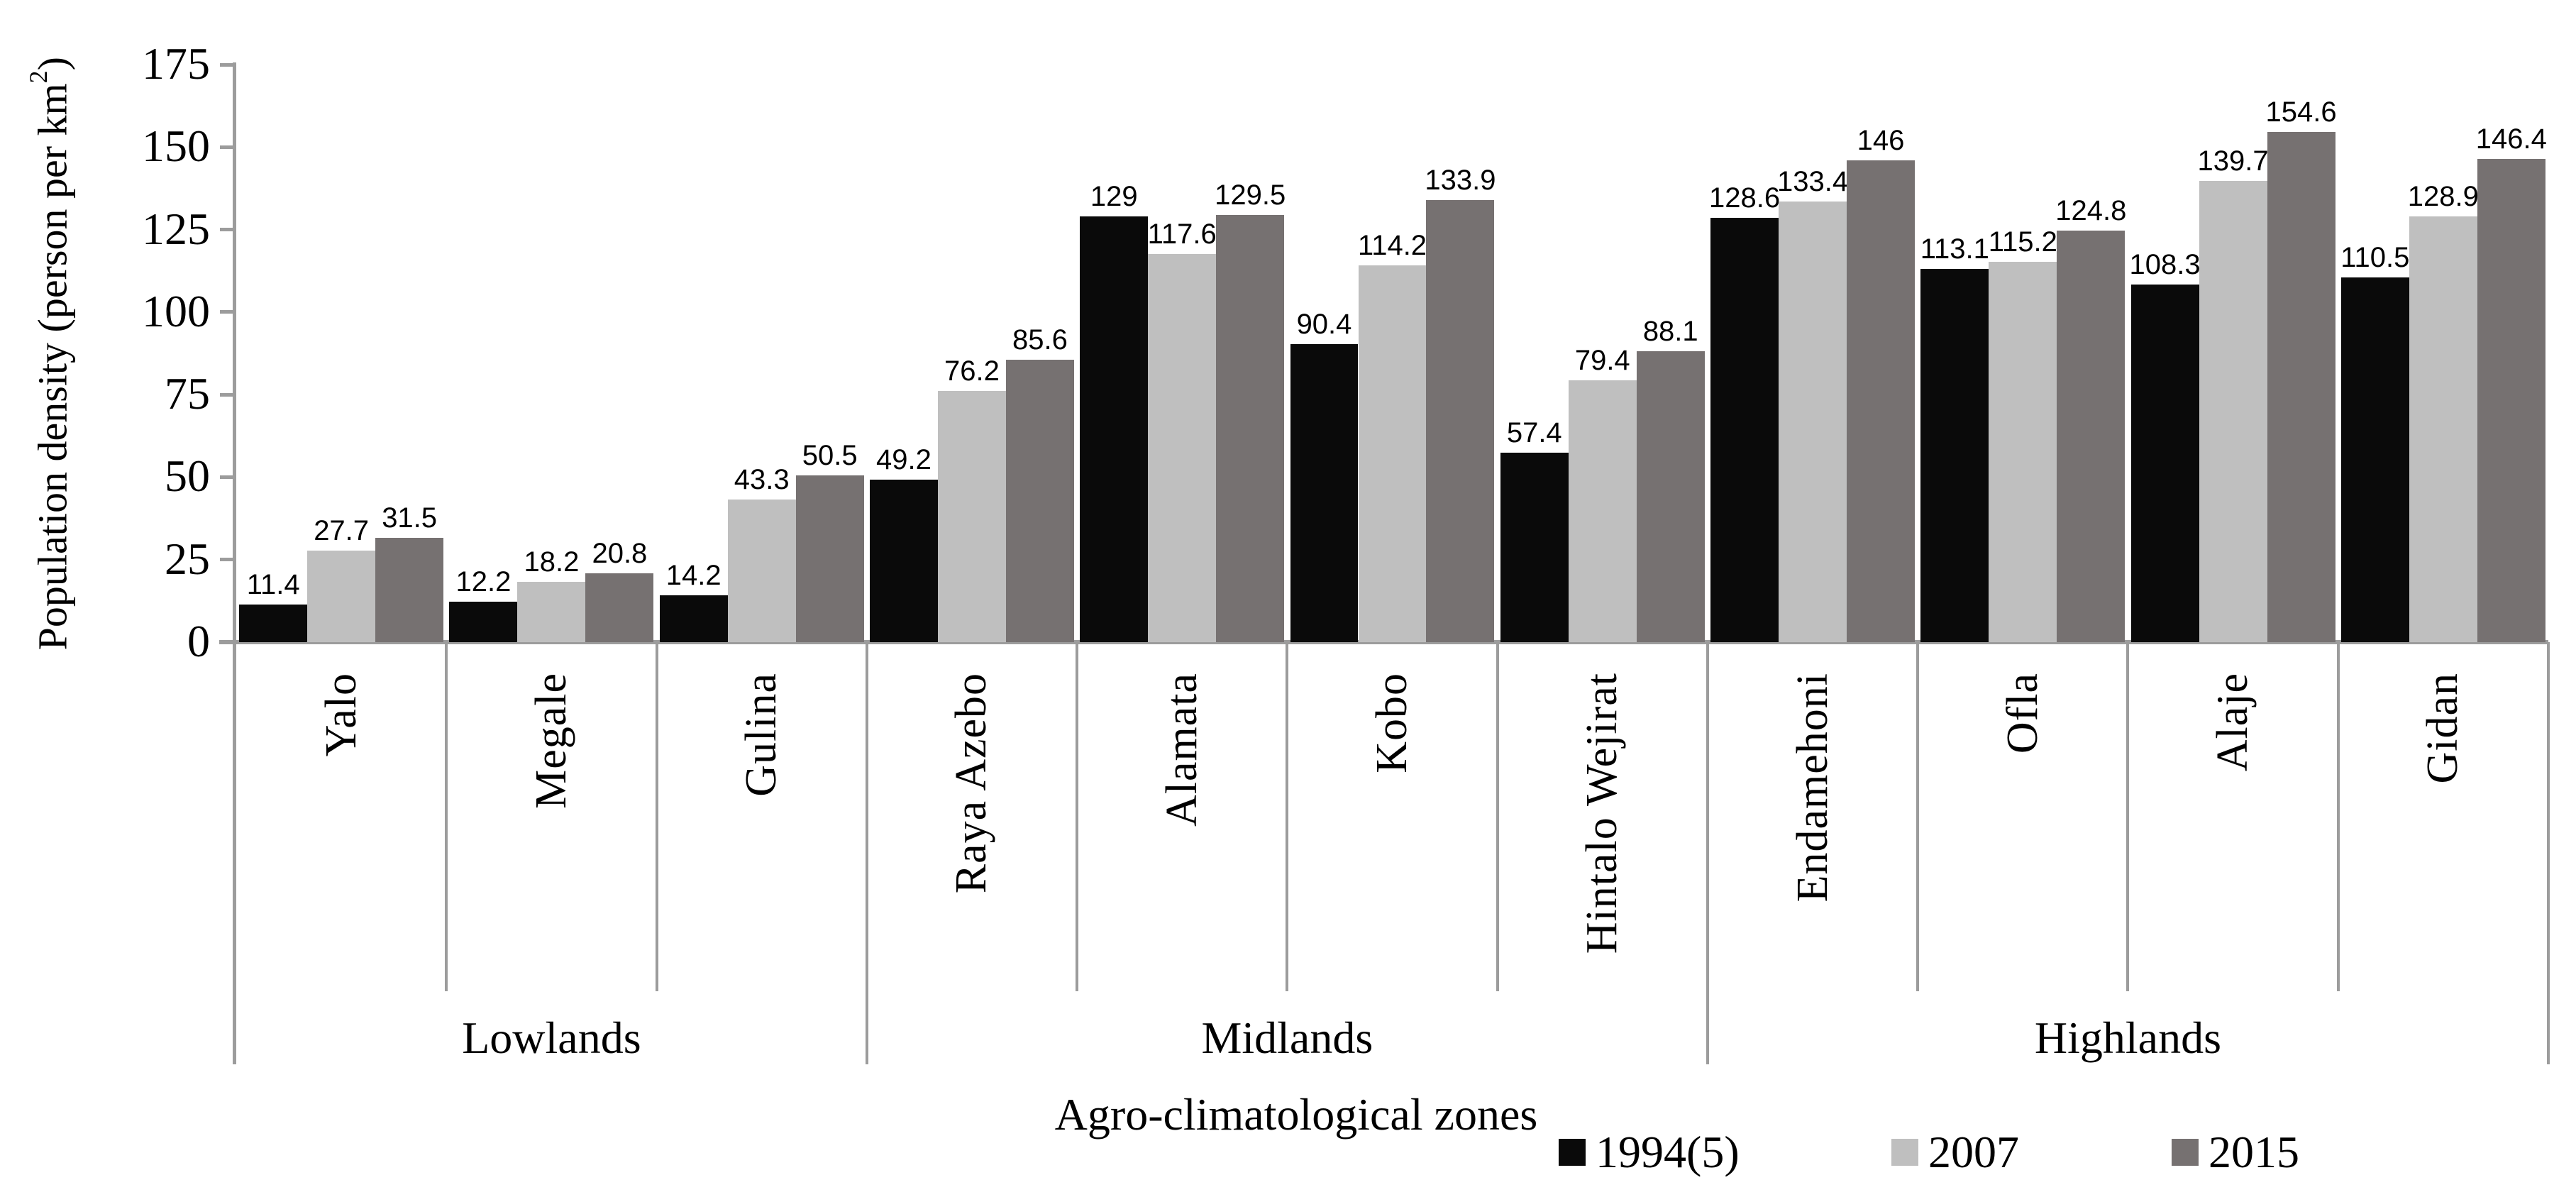 The image size is (2576, 1197). Describe the element at coordinates (1182, 829) in the screenshot. I see `district-label-cell: Alamata` at that location.